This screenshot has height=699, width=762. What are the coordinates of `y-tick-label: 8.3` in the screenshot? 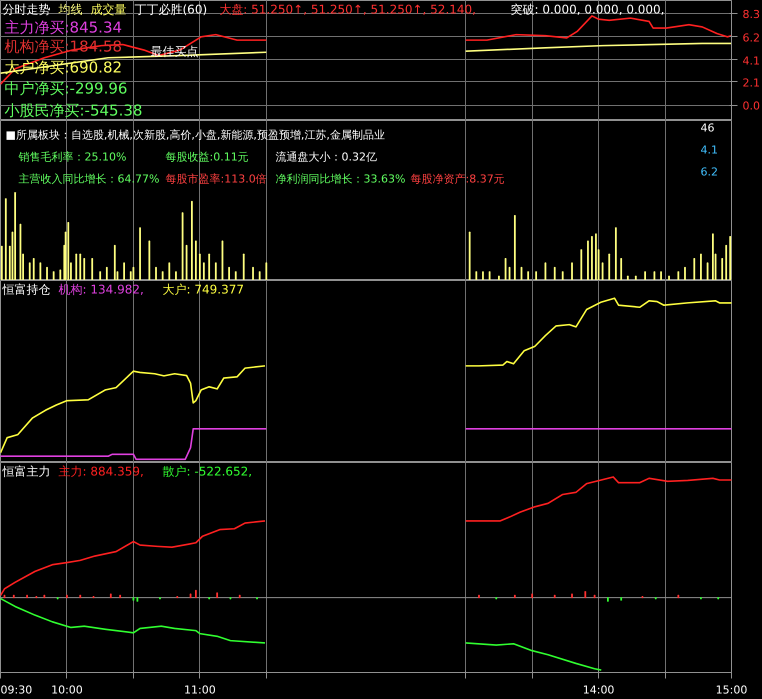 It's located at (751, 15).